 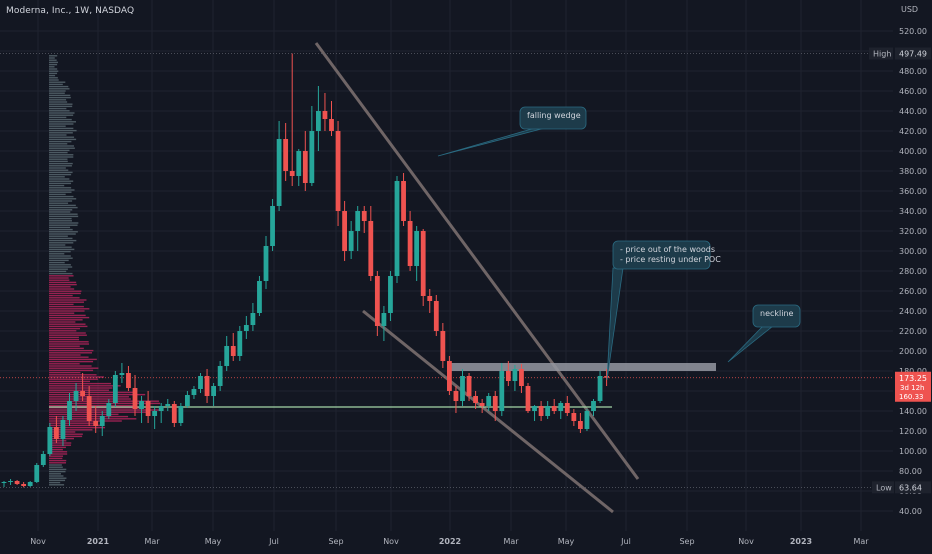 I want to click on falling-wedge-callout-text: falling wedge, so click(x=554, y=115).